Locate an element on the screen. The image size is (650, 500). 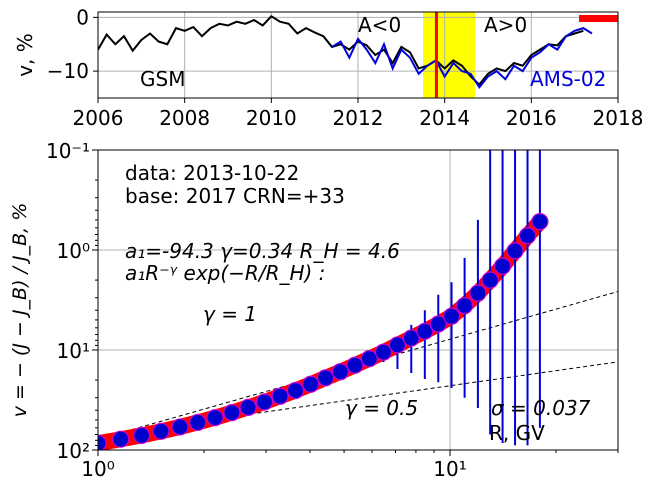
base-crn-text: base: 2017 CRN=+33 is located at coordinates (235, 196).